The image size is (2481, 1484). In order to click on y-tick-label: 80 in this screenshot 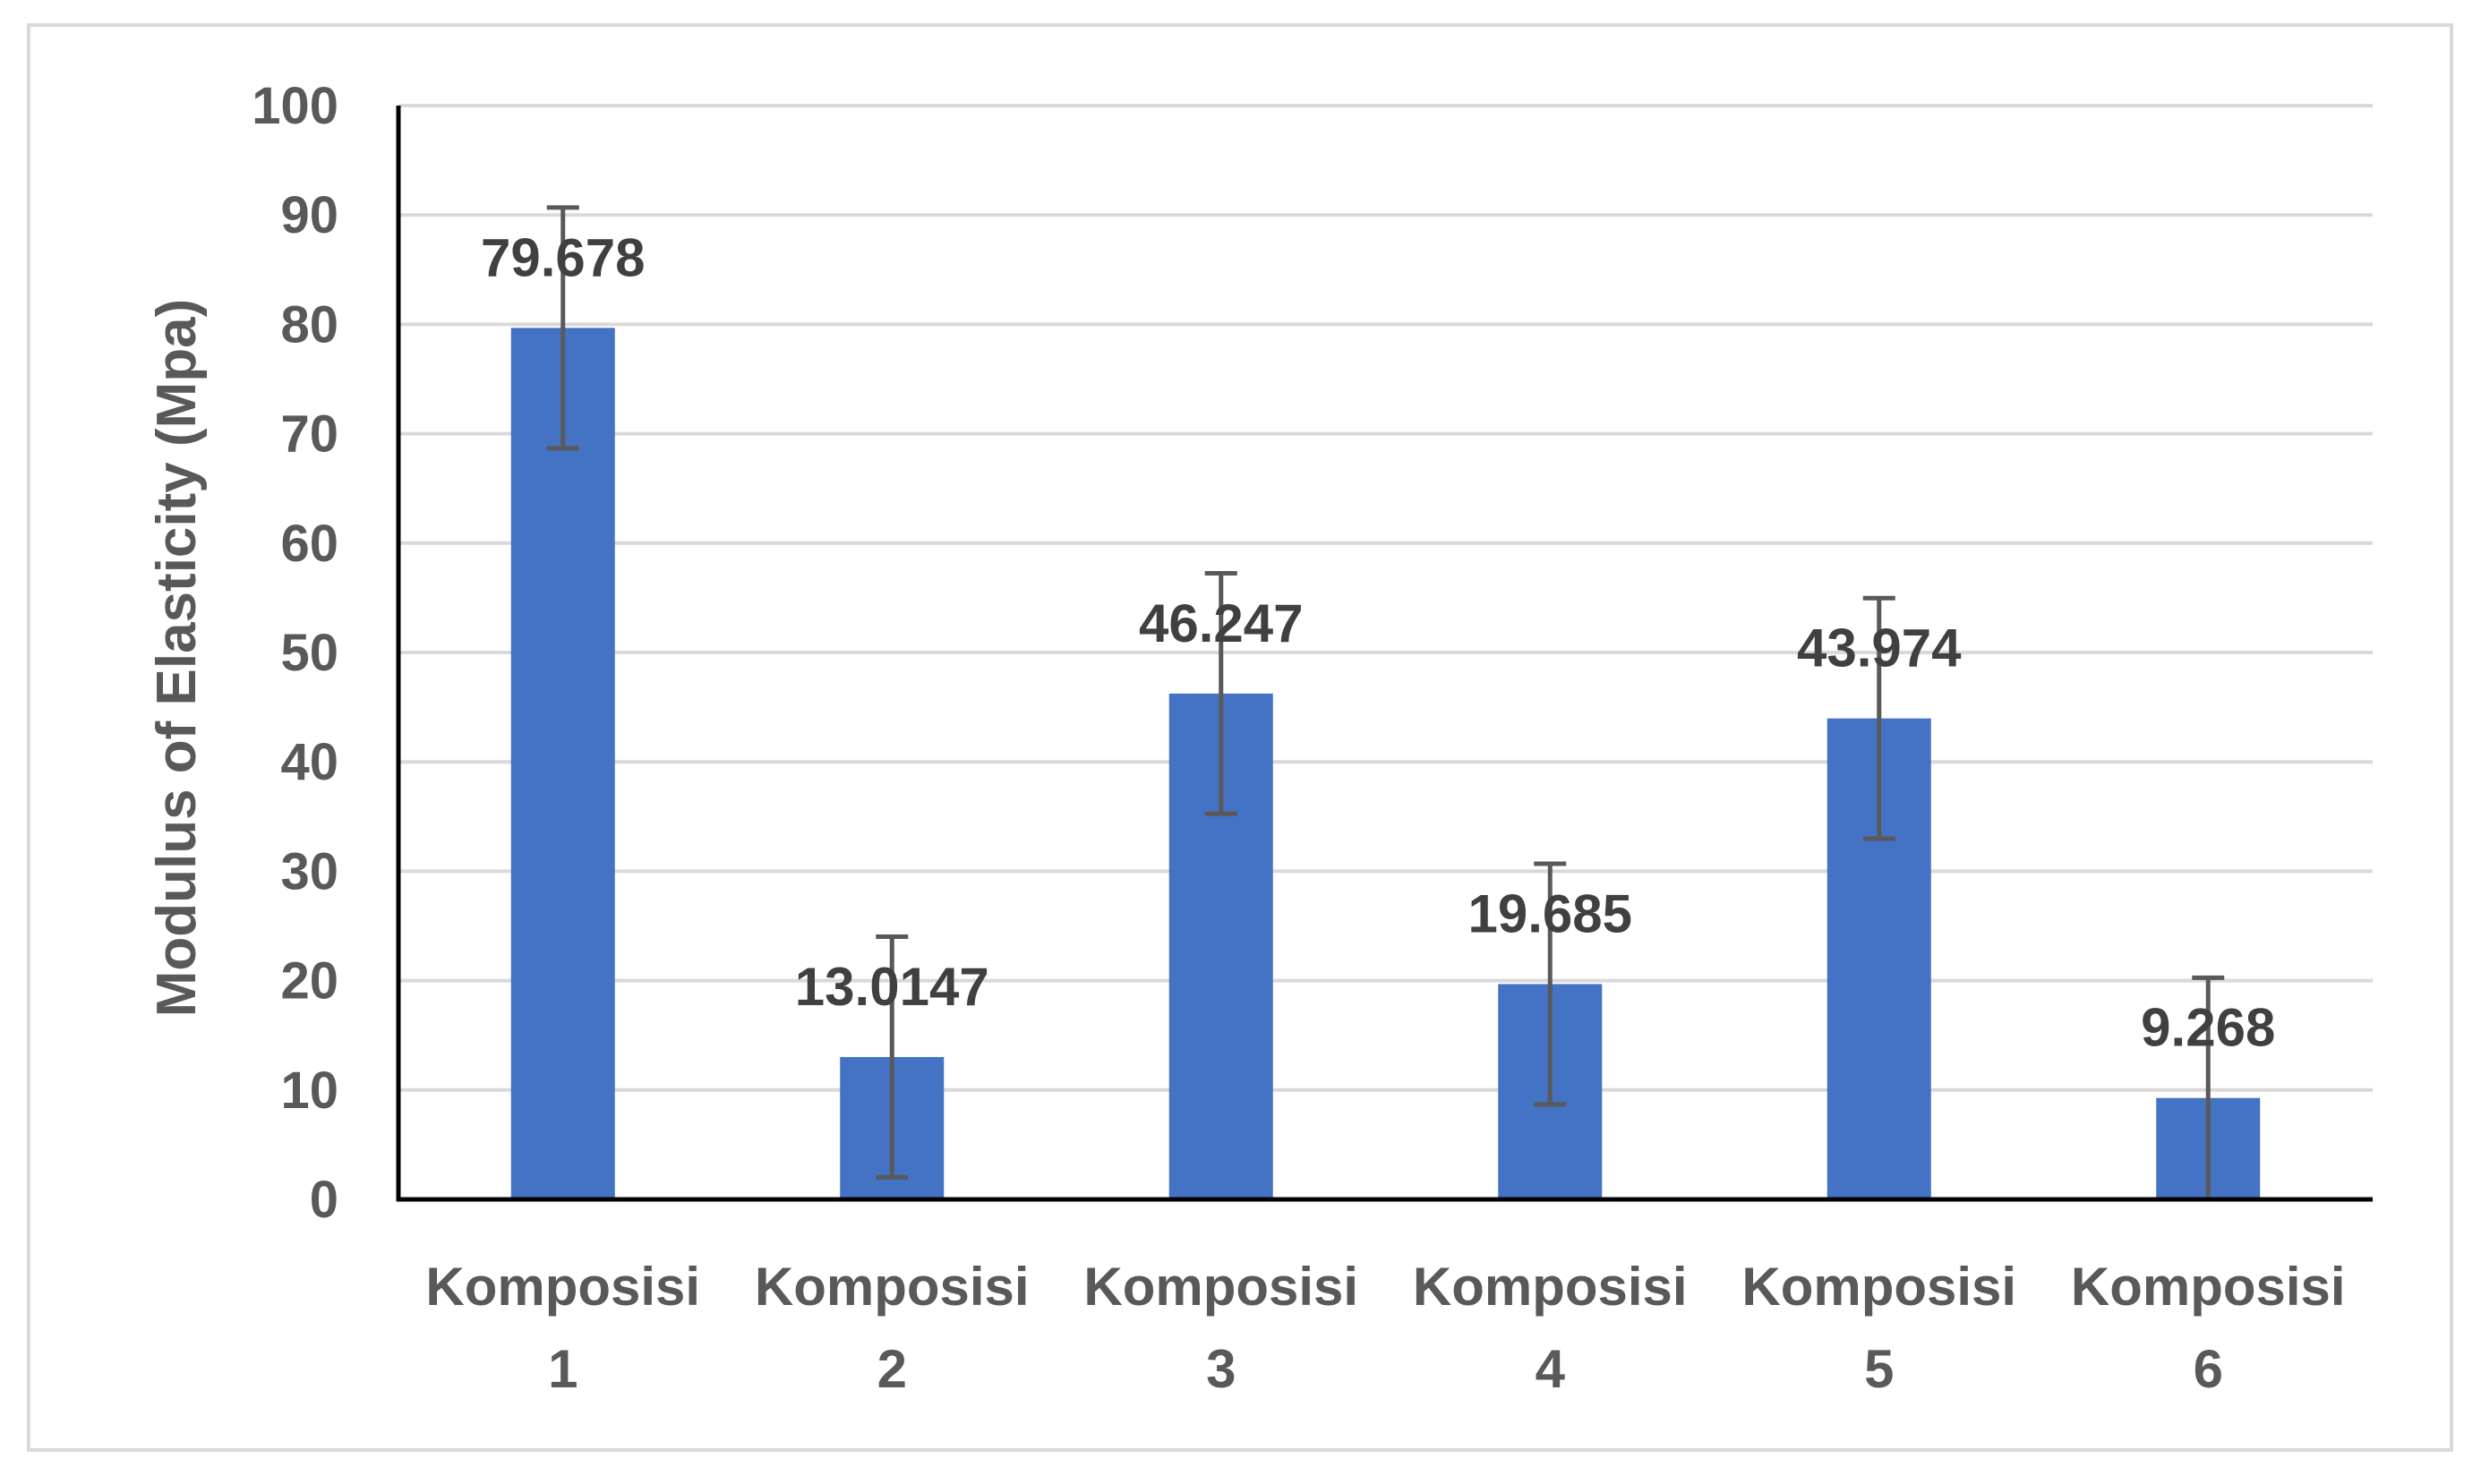, I will do `click(309, 324)`.